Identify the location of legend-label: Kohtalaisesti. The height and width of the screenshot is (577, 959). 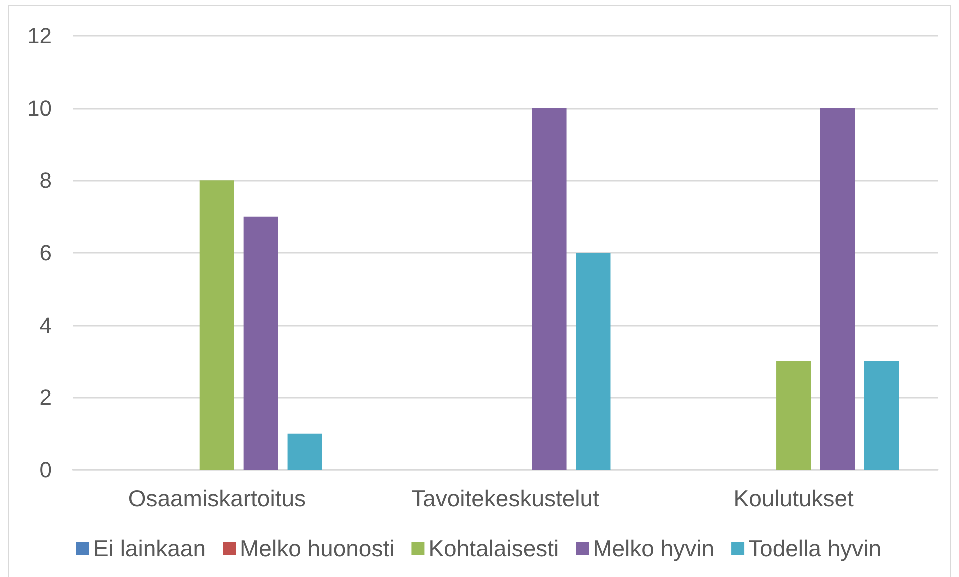
(494, 549).